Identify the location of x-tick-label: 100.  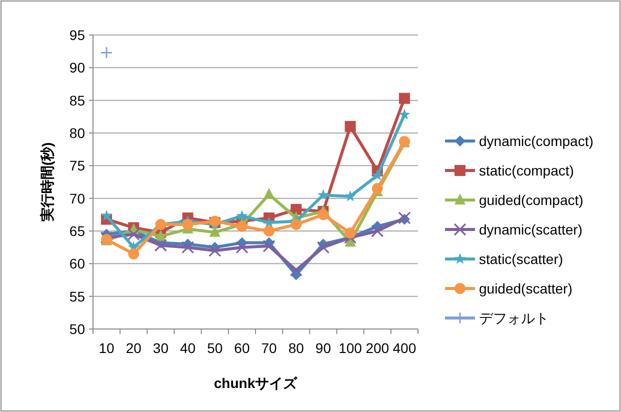
(350, 348).